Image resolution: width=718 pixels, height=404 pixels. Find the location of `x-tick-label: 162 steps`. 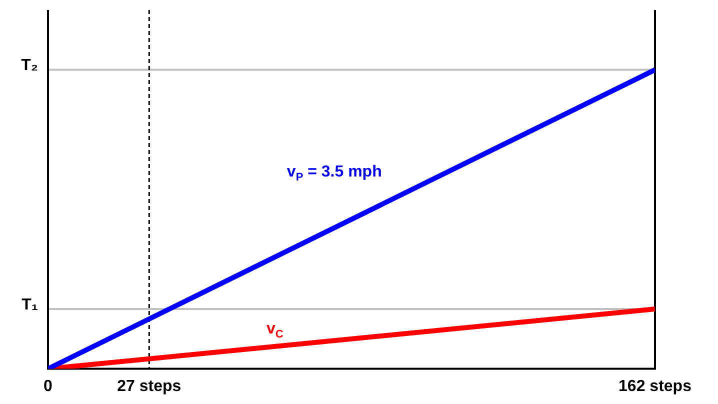

x-tick-label: 162 steps is located at coordinates (655, 386).